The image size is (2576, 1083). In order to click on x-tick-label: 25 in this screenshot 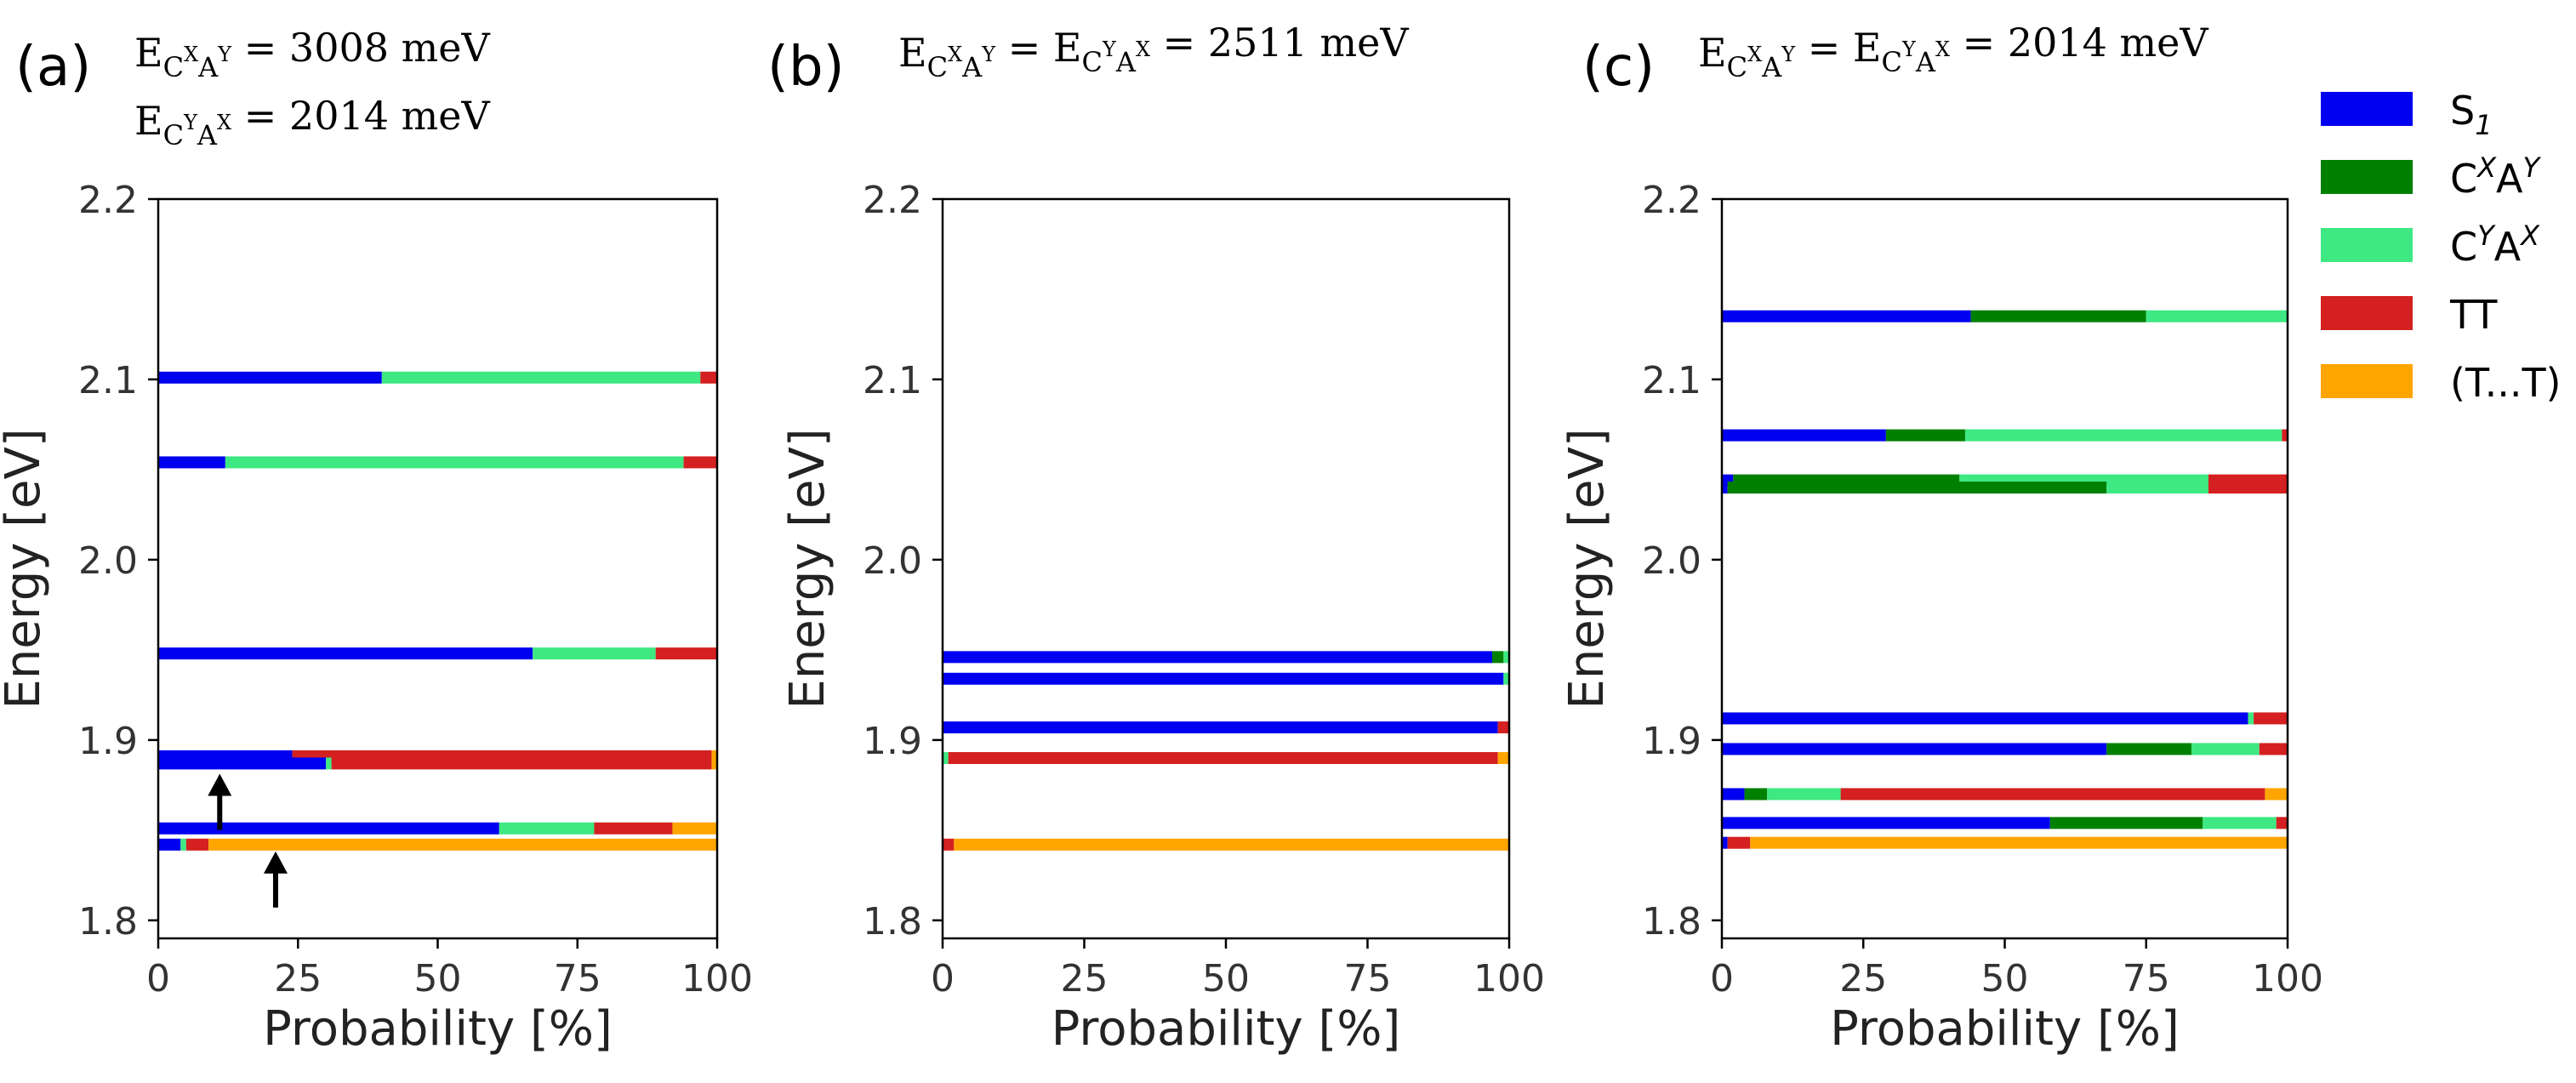, I will do `click(1084, 979)`.